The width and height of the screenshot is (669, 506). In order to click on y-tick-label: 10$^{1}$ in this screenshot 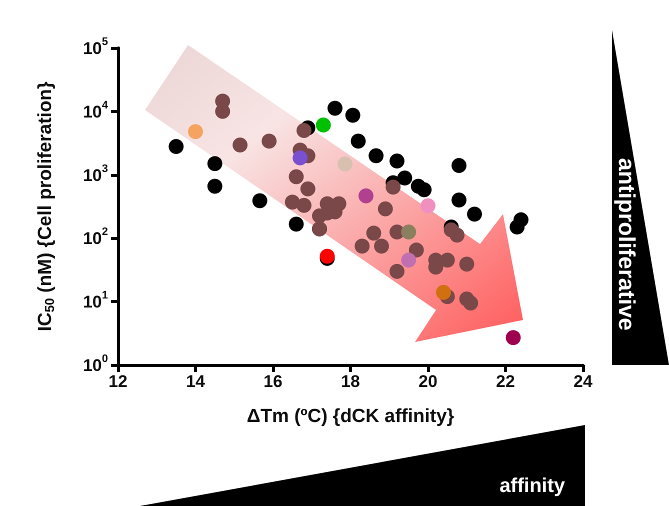, I will do `click(95, 301)`.